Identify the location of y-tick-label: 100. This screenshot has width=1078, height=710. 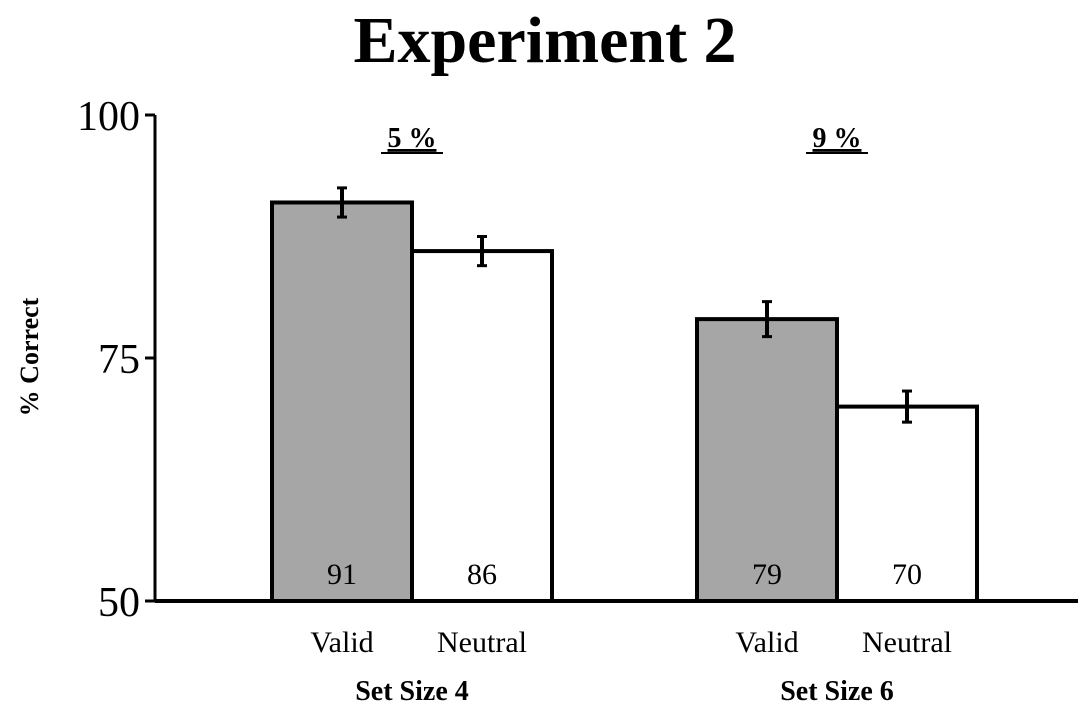
(108, 117).